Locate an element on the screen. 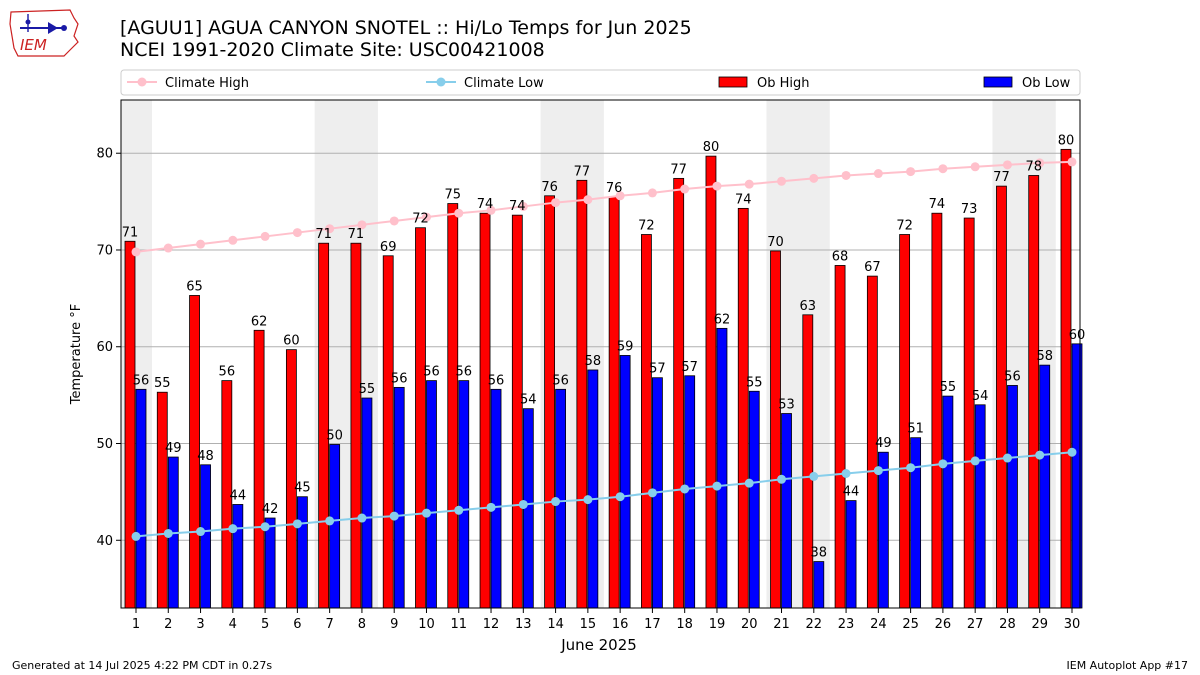 The image size is (1200, 675). ob-high-label: 55 is located at coordinates (162, 383).